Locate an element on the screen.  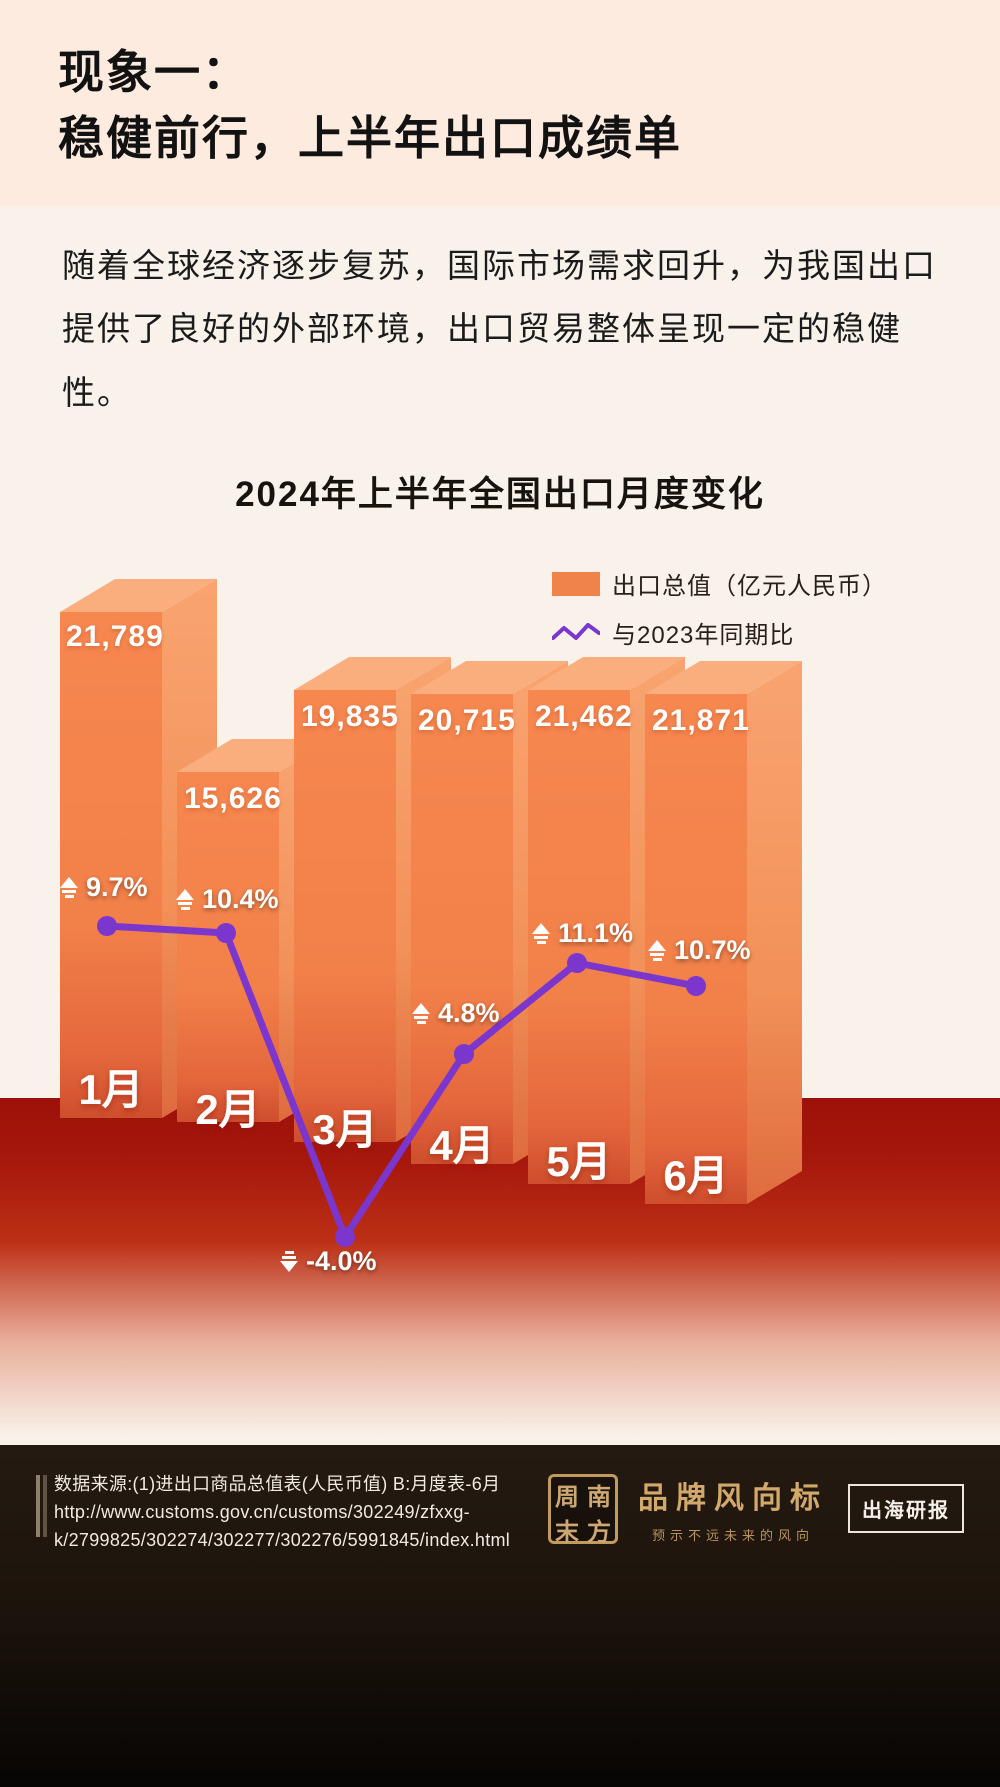
pct-label-apr: 4.8% is located at coordinates (456, 1013).